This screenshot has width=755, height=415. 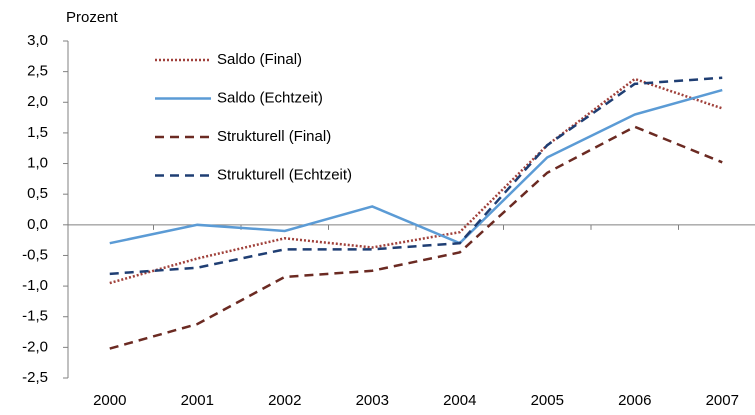 I want to click on x-tick-label: 2005, so click(x=547, y=400).